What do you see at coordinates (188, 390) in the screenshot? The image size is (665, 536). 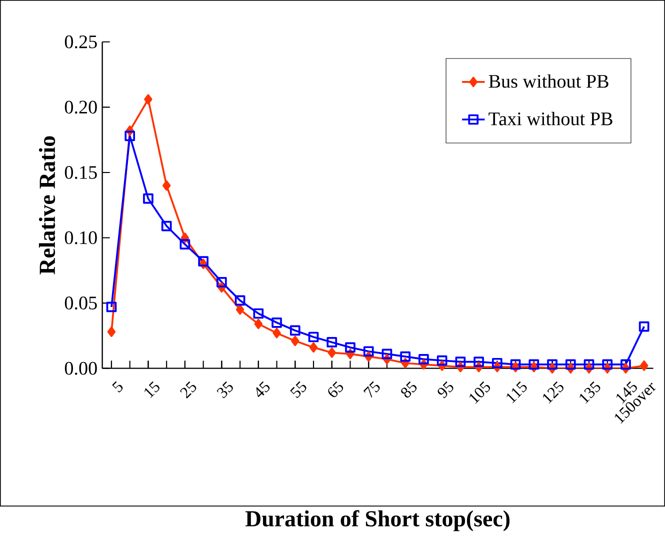 I see `x-tick-label: 25` at bounding box center [188, 390].